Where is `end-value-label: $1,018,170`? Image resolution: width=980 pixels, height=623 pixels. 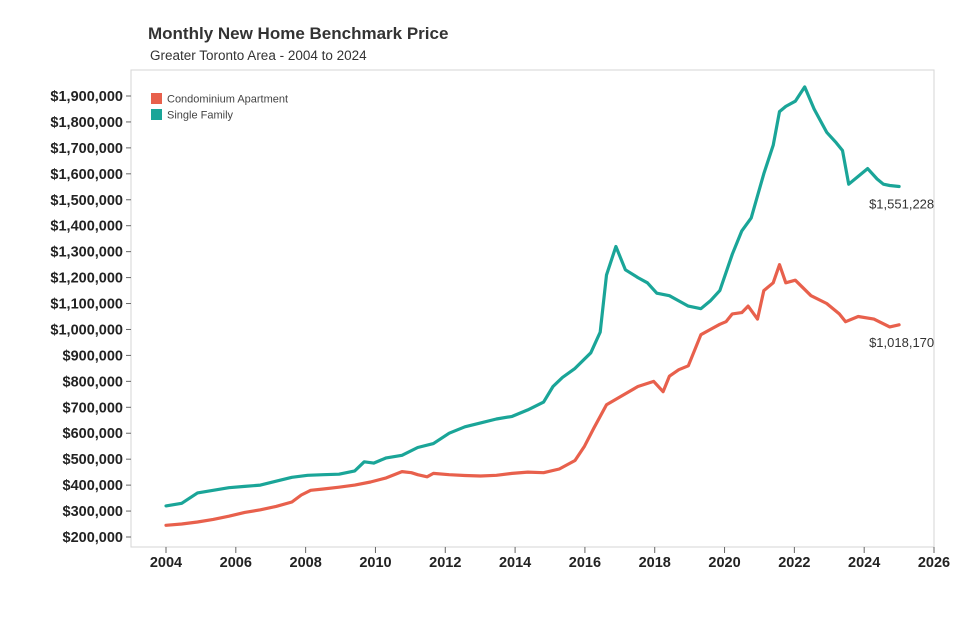 end-value-label: $1,018,170 is located at coordinates (901, 342).